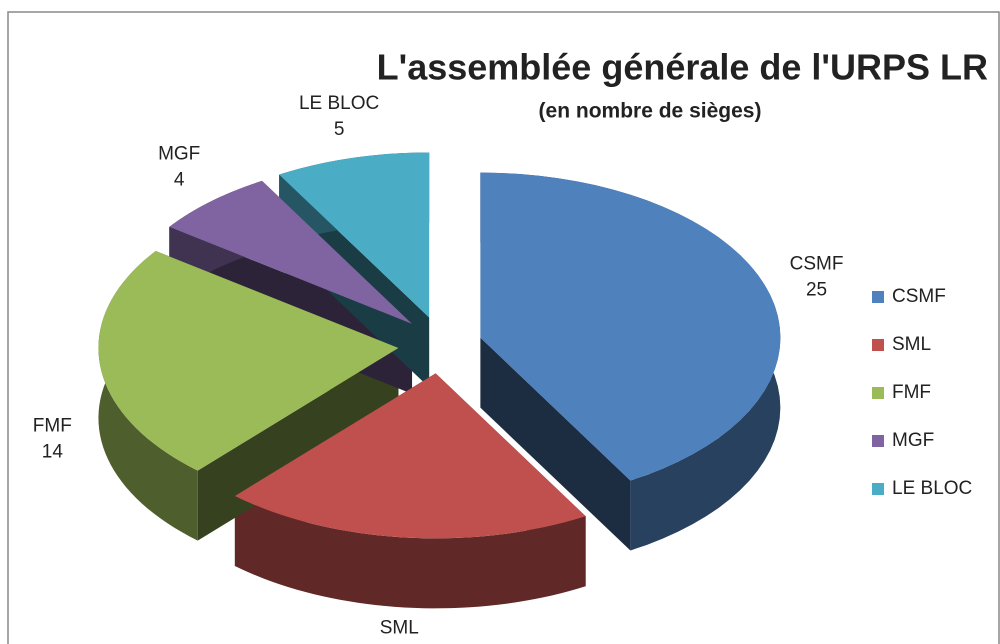 This screenshot has height=644, width=1000. What do you see at coordinates (53, 452) in the screenshot?
I see `data-label-value: 14` at bounding box center [53, 452].